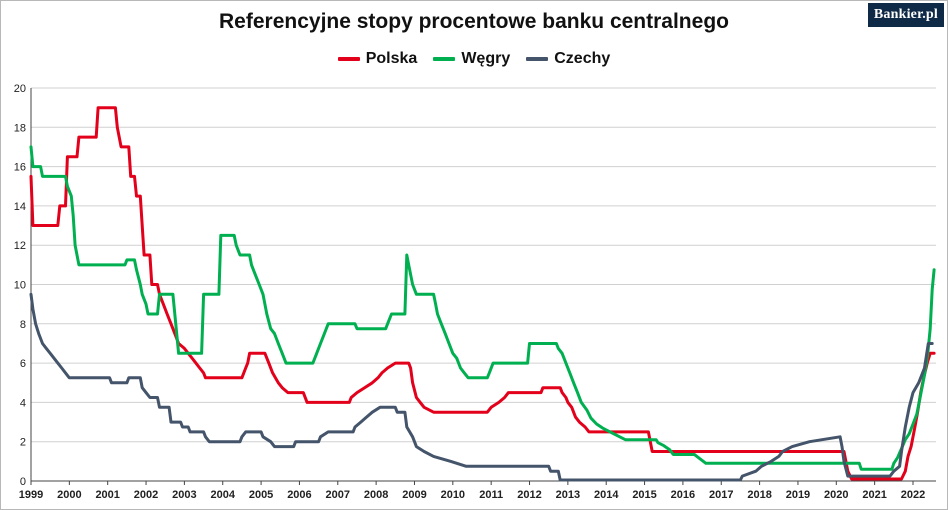  Describe the element at coordinates (582, 58) in the screenshot. I see `legend-label-czechy: Czechy` at that location.